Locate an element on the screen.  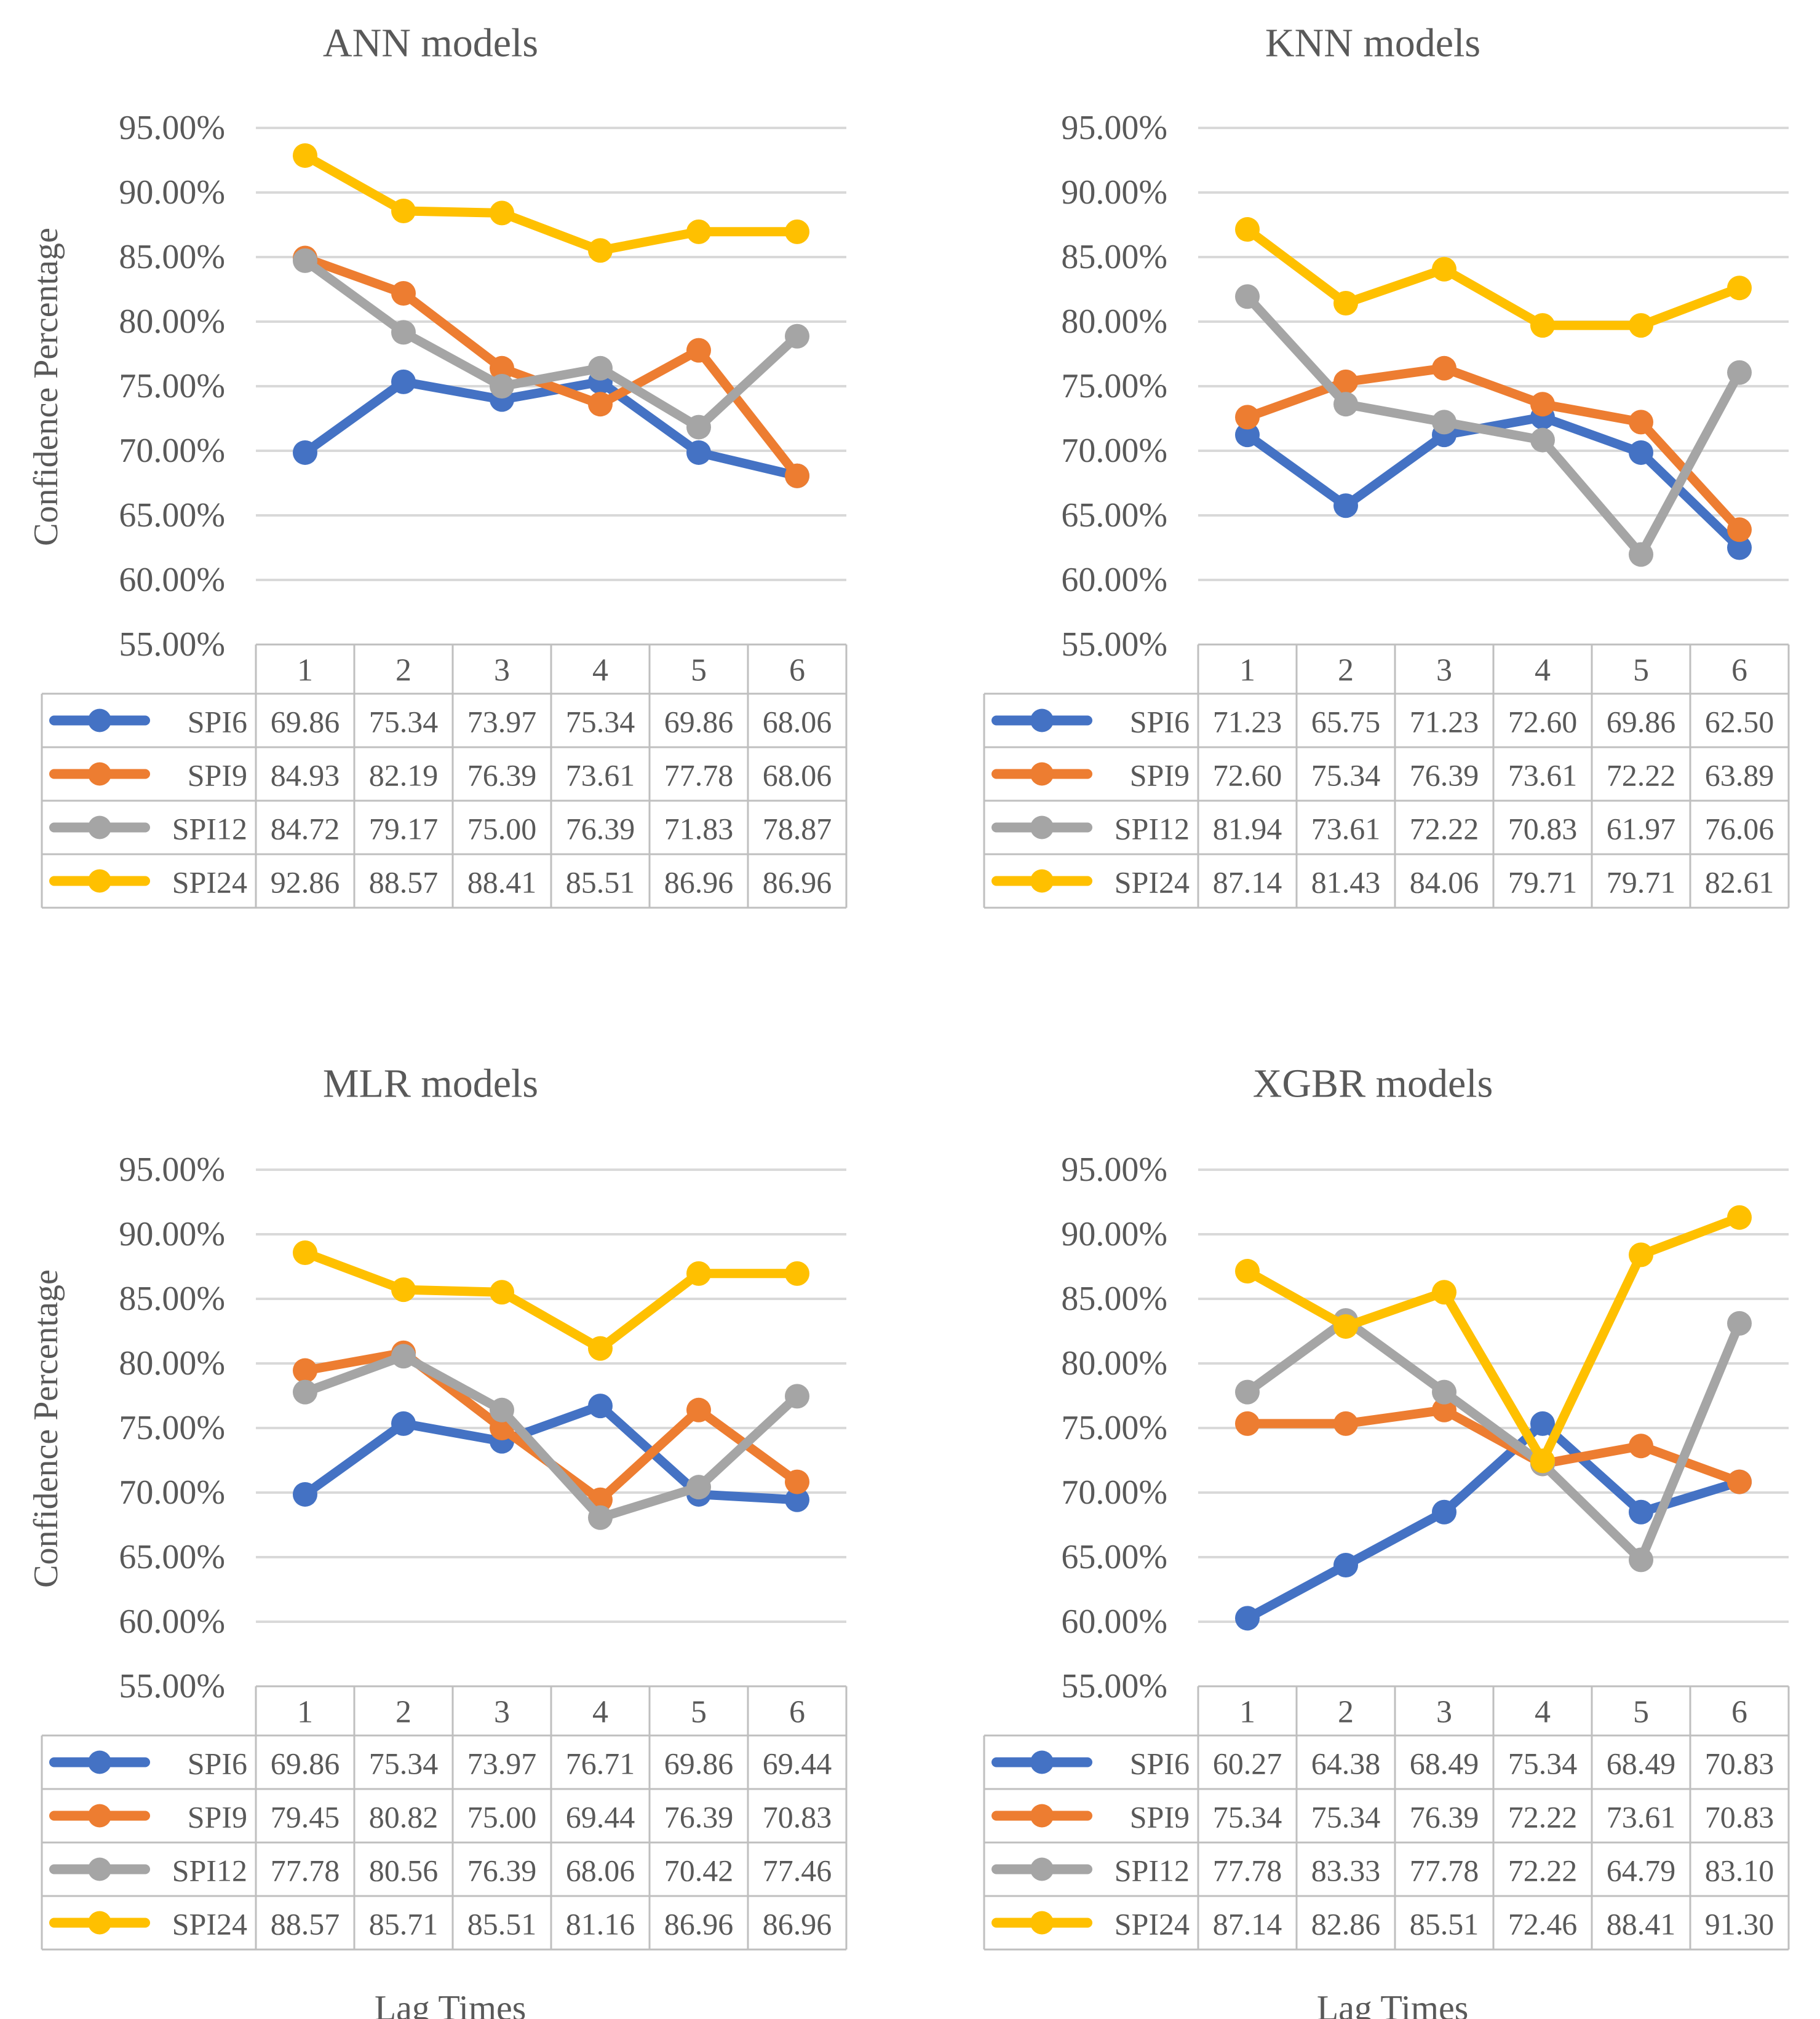
y-tick-label: 95.00% is located at coordinates (1114, 128).